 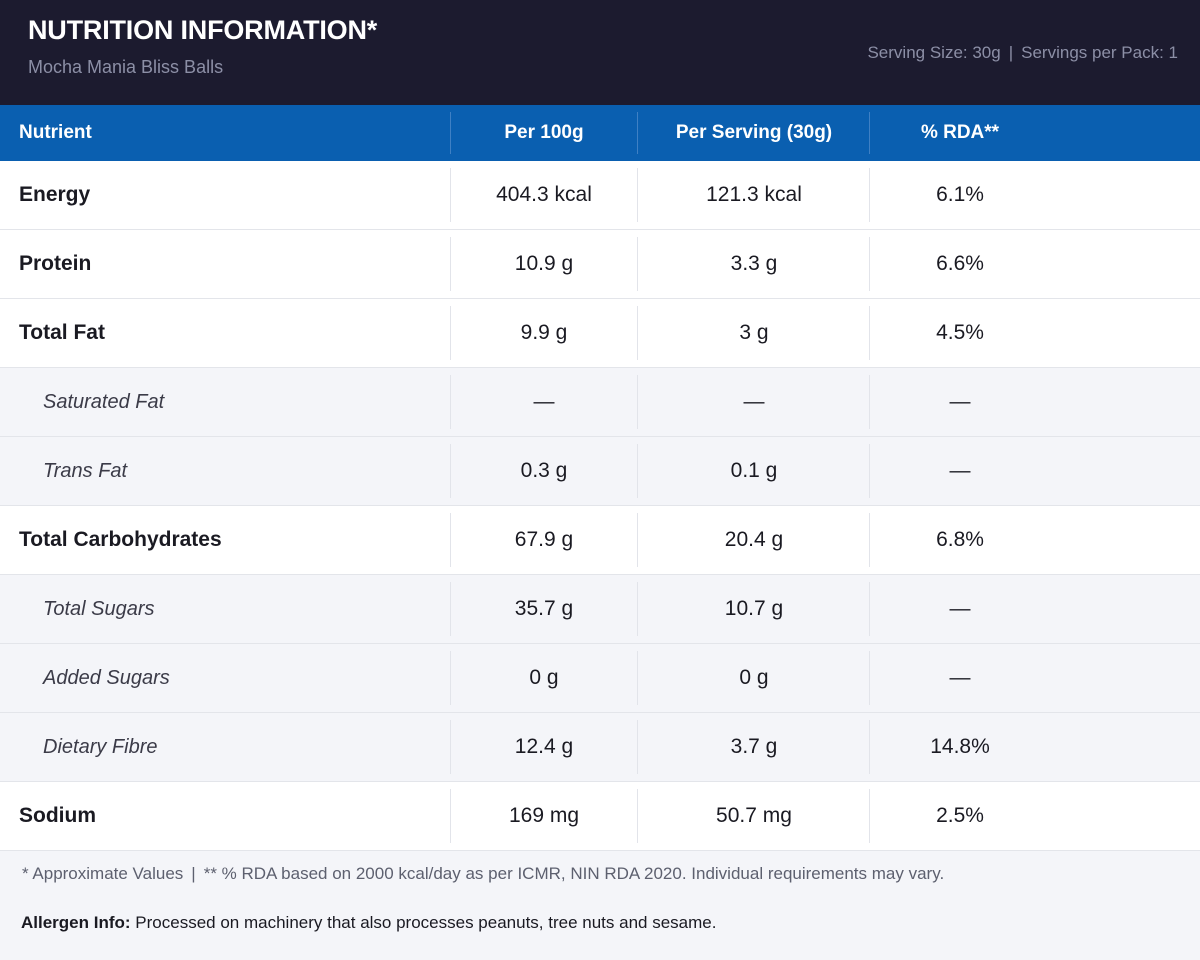 What do you see at coordinates (934, 52) in the screenshot?
I see `serving-size: Serving Size: 30g` at bounding box center [934, 52].